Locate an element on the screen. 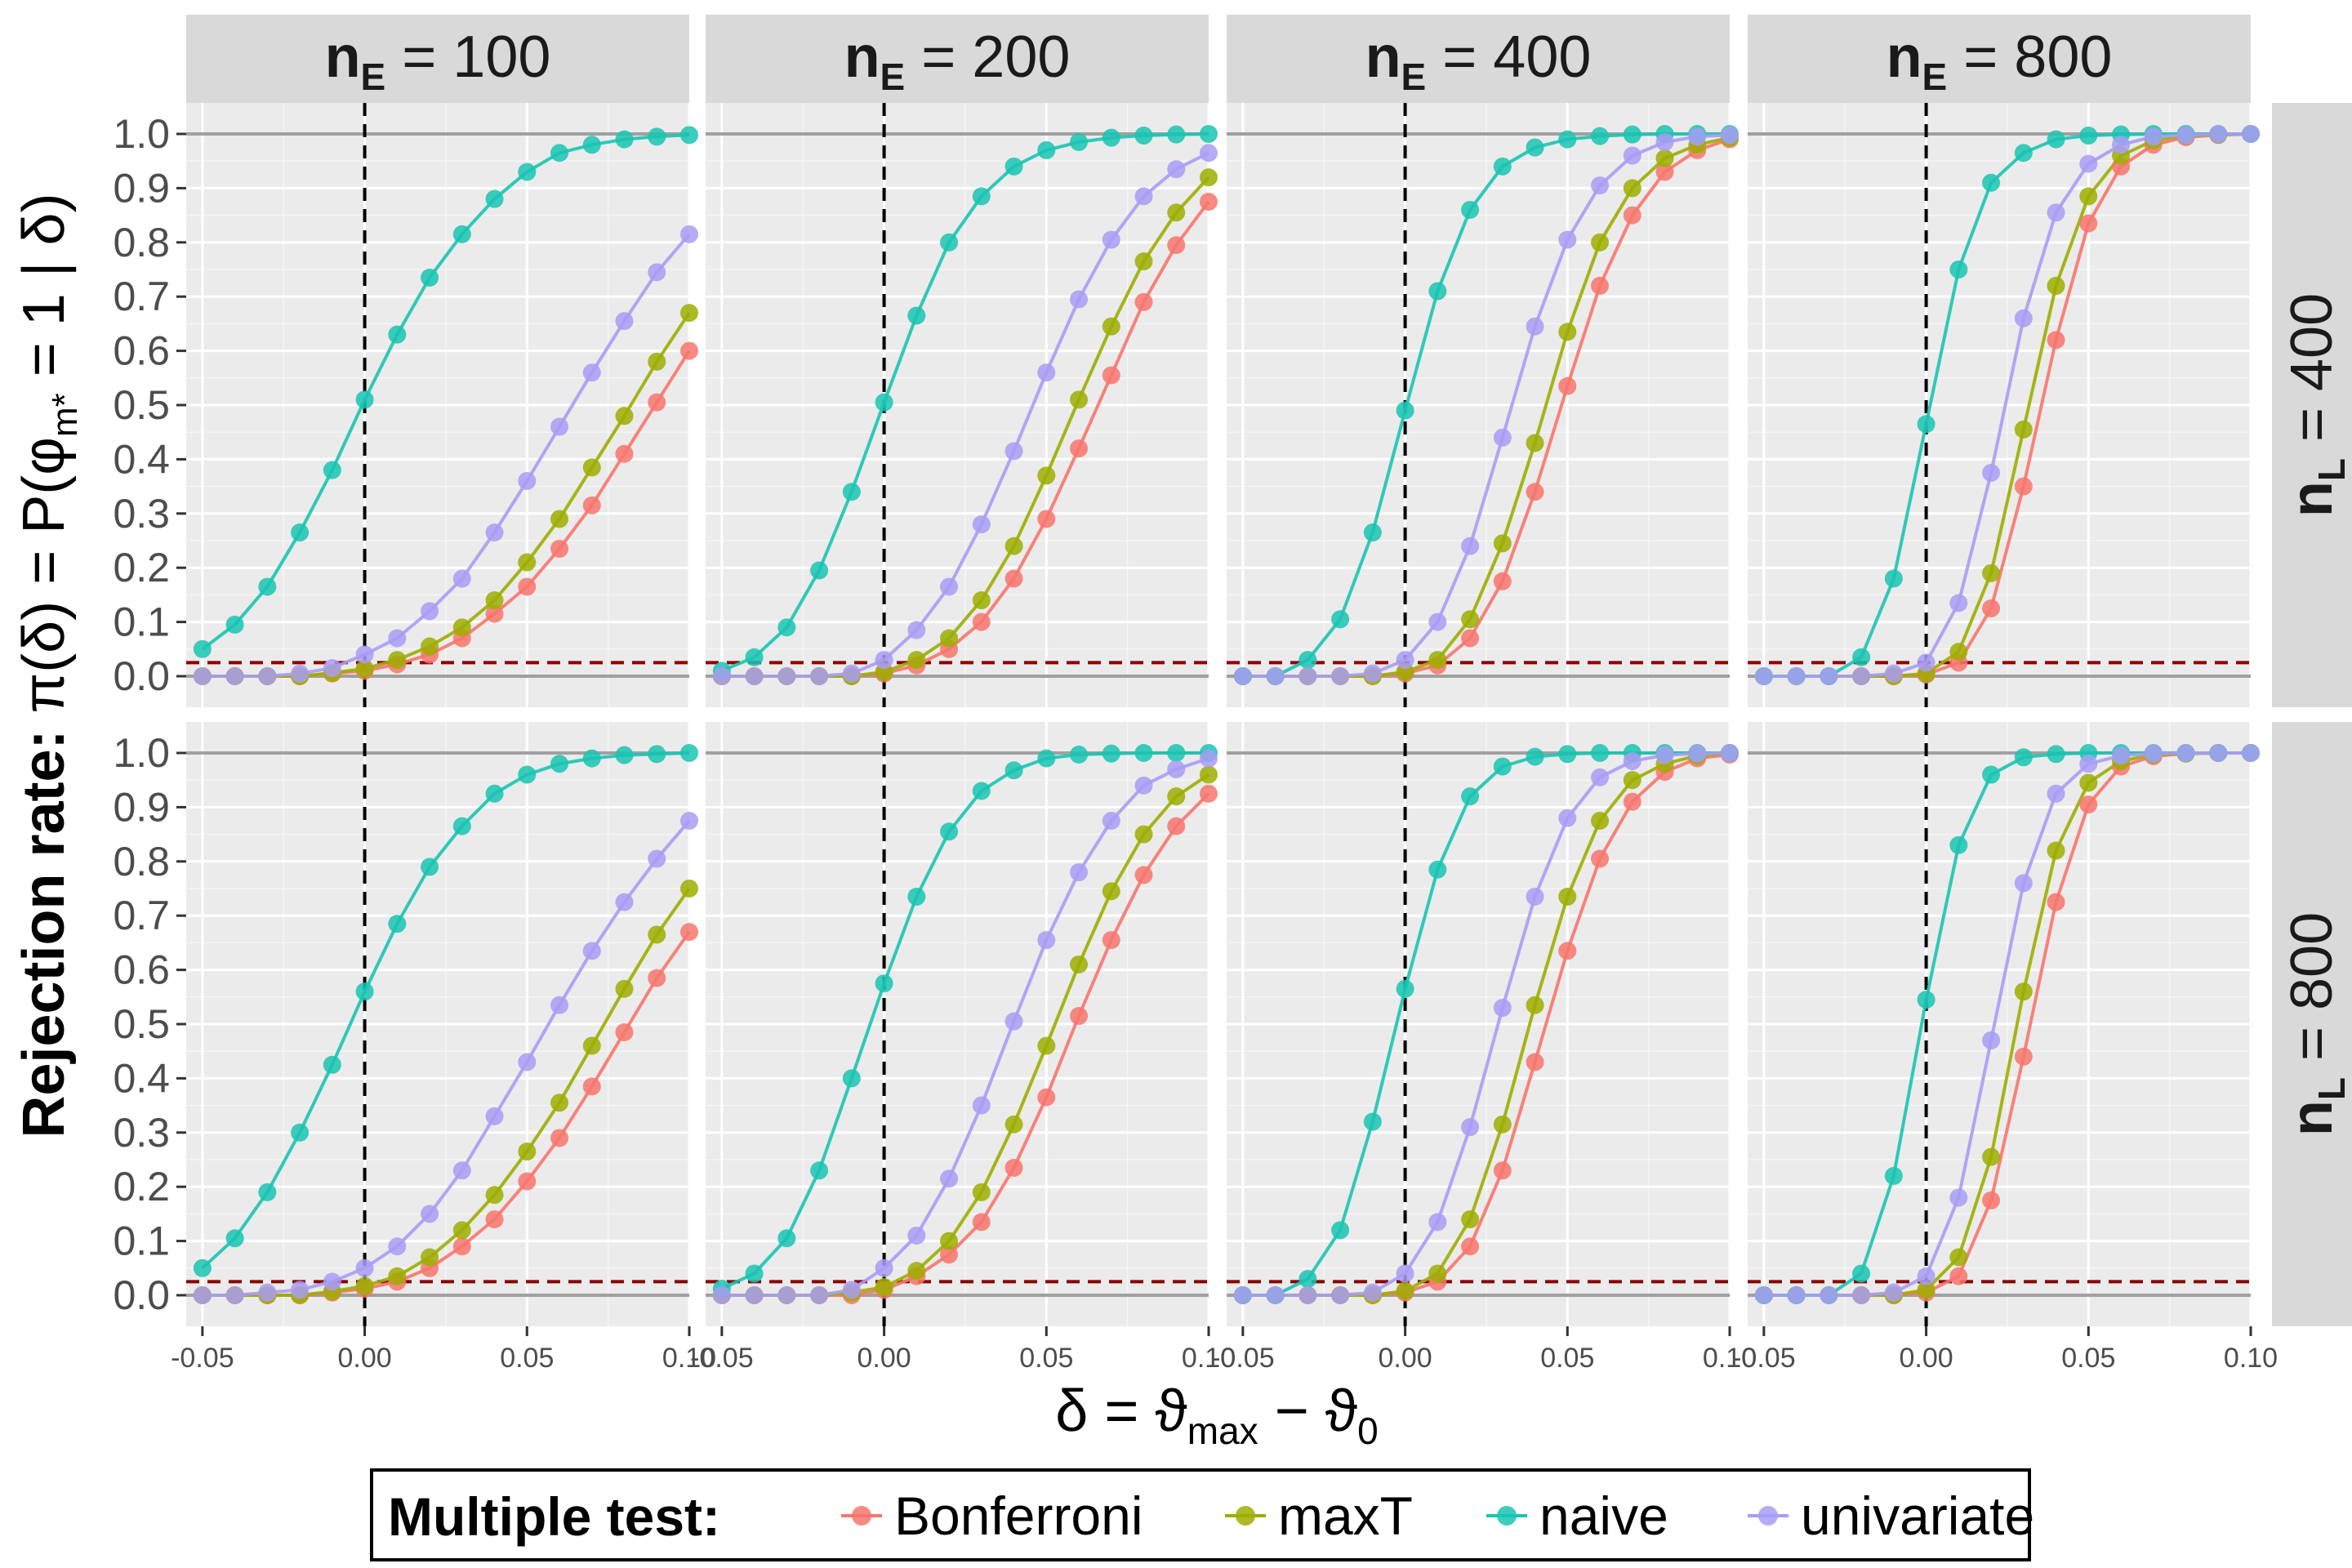 The height and width of the screenshot is (1568, 2352). strip-label-sub: L is located at coordinates (2331, 469).